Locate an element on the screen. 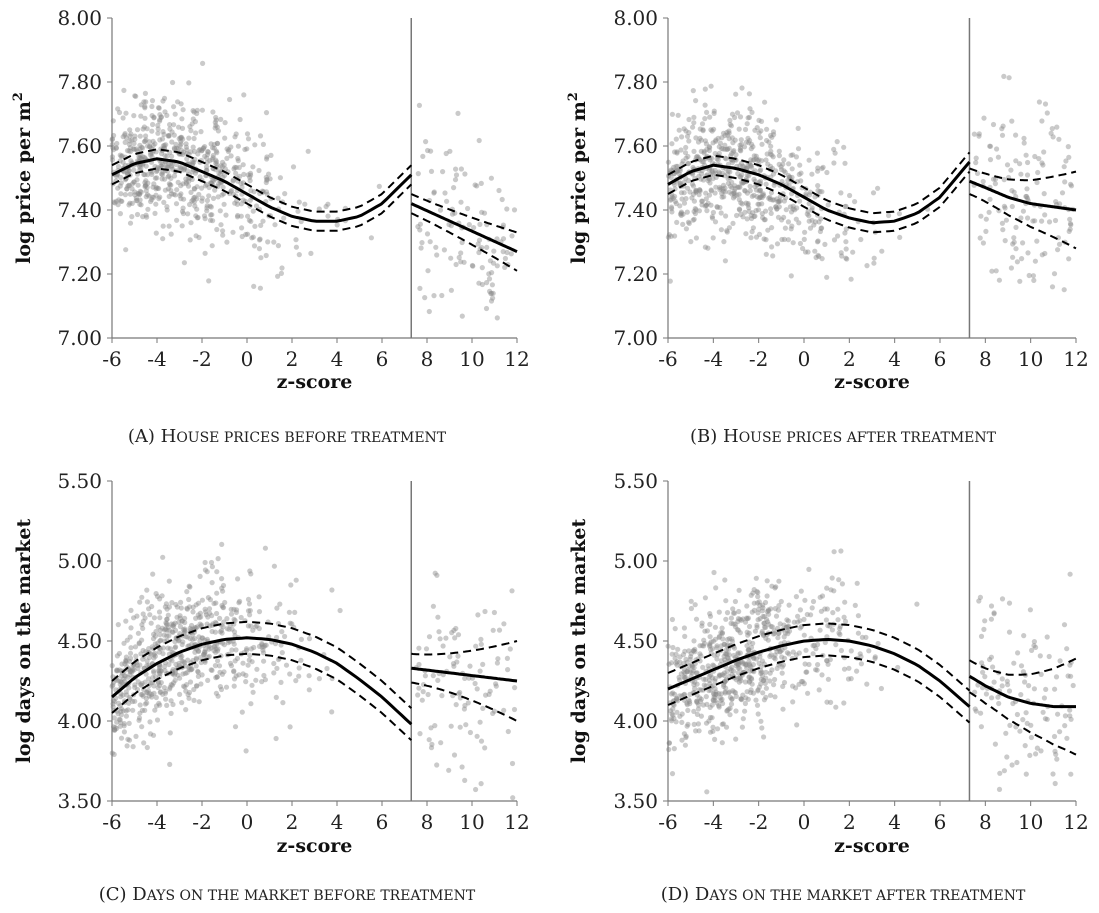  x-tick-label: 2 is located at coordinates (292, 359).